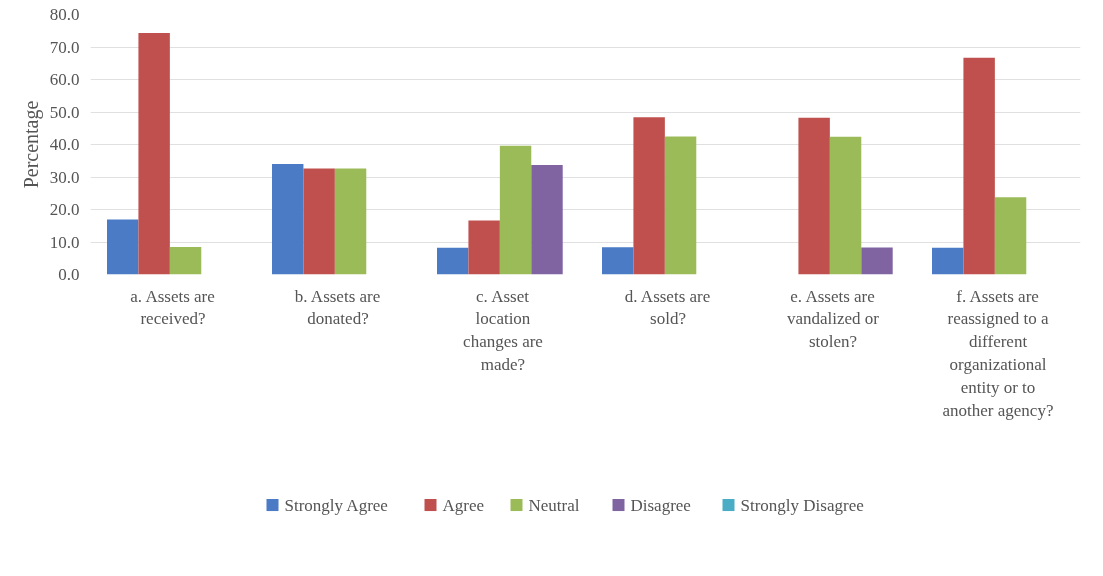  Describe the element at coordinates (64, 144) in the screenshot. I see `y-tick-label: 40.0` at that location.